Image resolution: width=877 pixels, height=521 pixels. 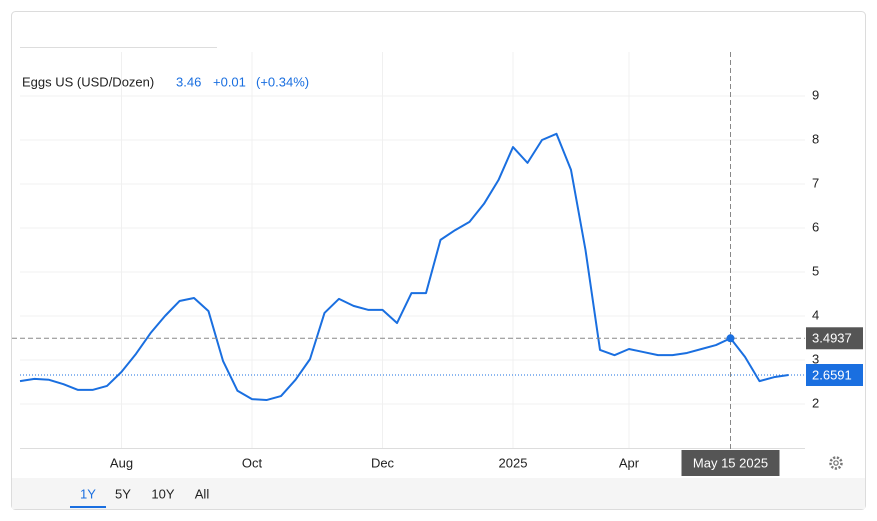 I want to click on chart-title: Eggs US (USD/Dozen), so click(x=88, y=81).